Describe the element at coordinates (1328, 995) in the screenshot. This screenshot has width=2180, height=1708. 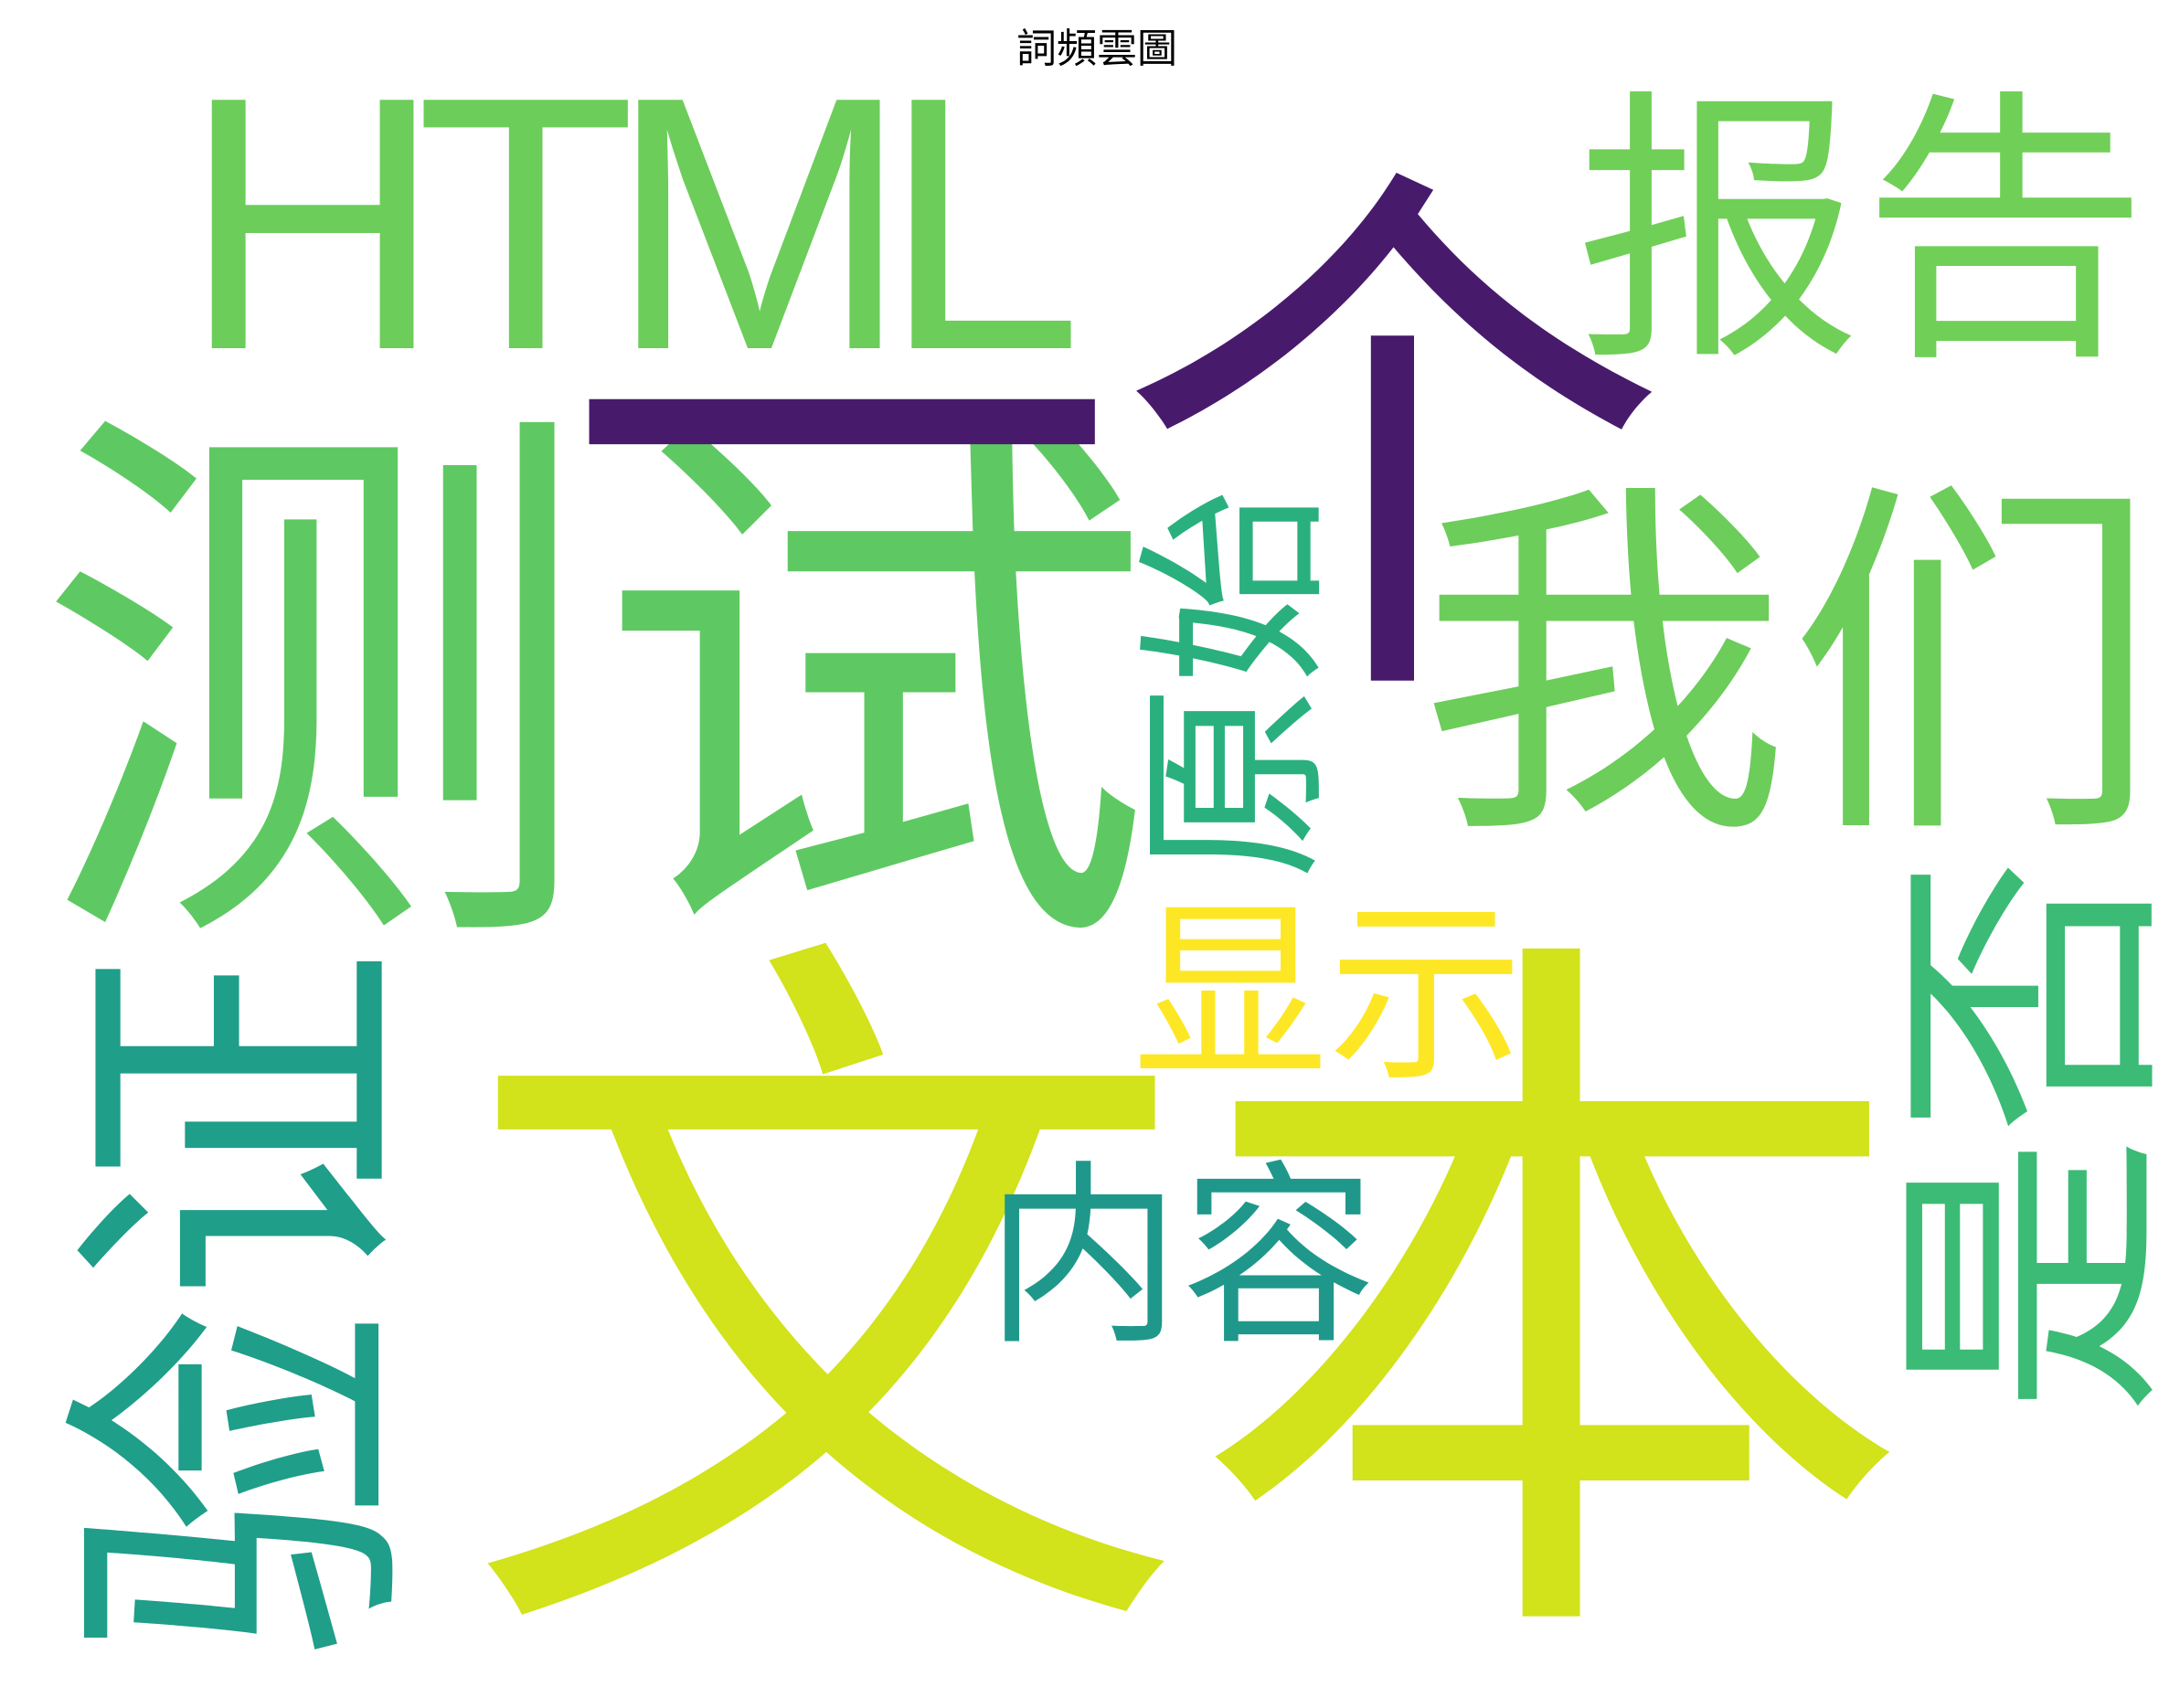
I see `word-display: 显示` at that location.